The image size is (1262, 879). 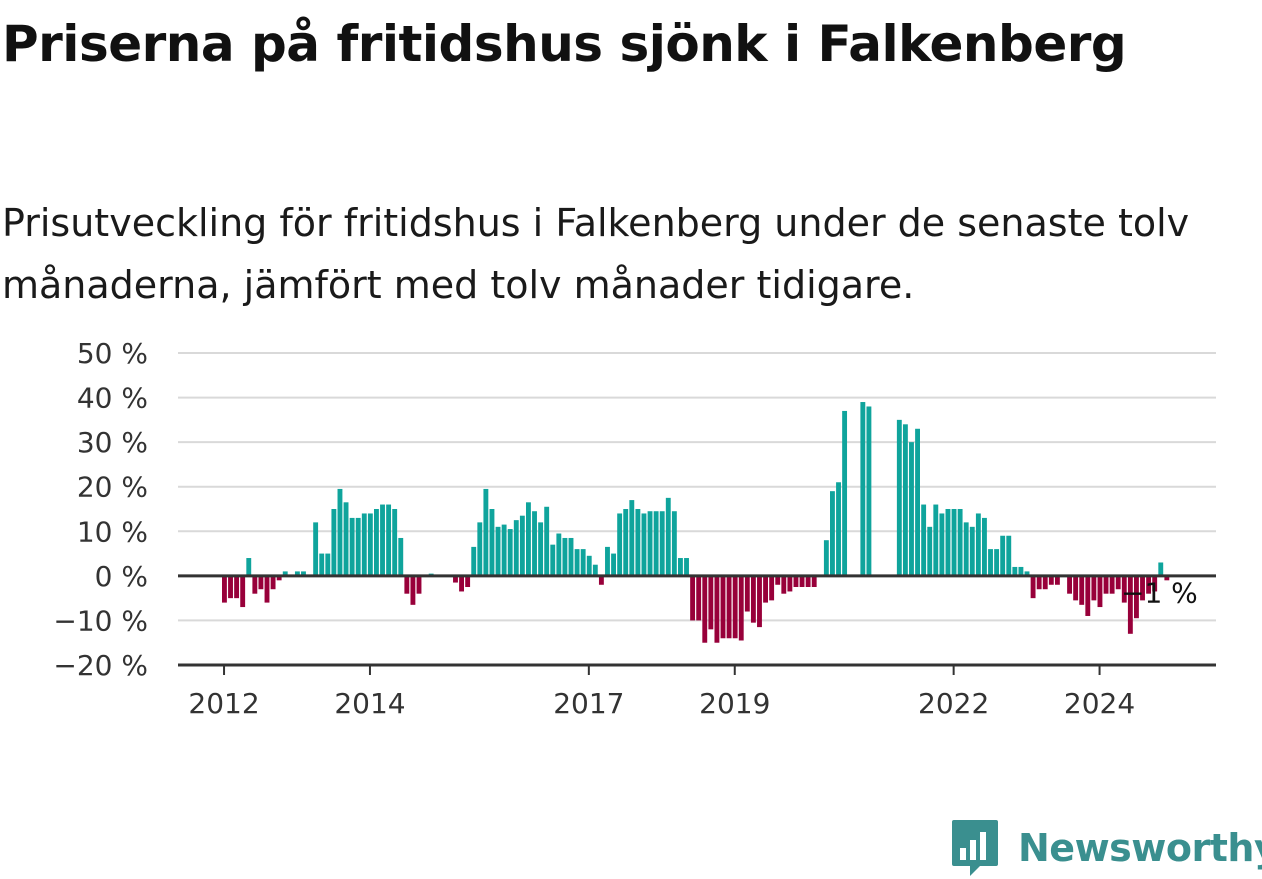 I want to click on y-tick-label: 50 %, so click(x=112, y=353).